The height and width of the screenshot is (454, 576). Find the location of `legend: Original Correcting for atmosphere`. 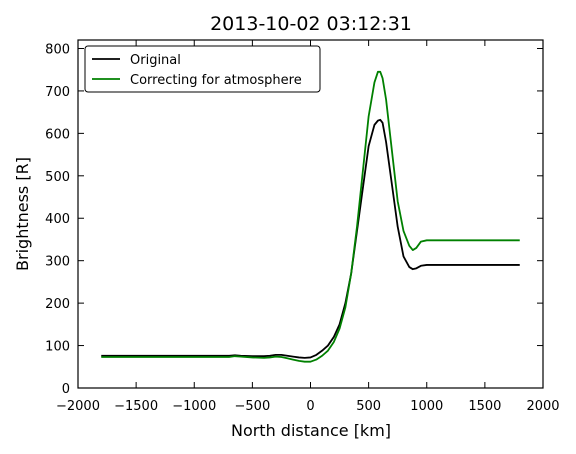

legend: Original Correcting for atmosphere is located at coordinates (202, 69).